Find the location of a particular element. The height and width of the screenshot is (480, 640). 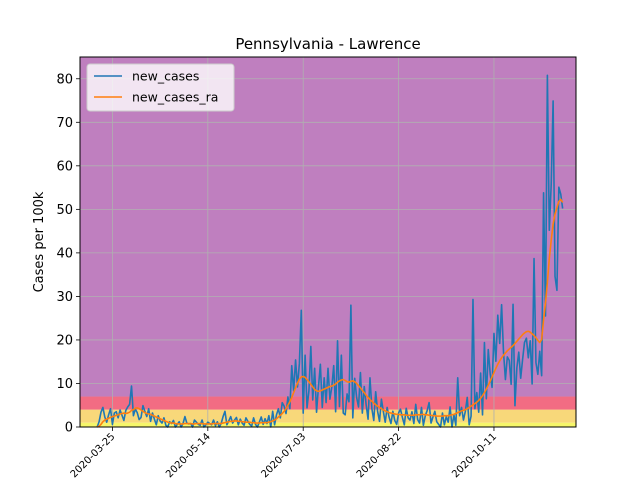

legend-label-new-cases-ra: new_cases_ra is located at coordinates (175, 97).